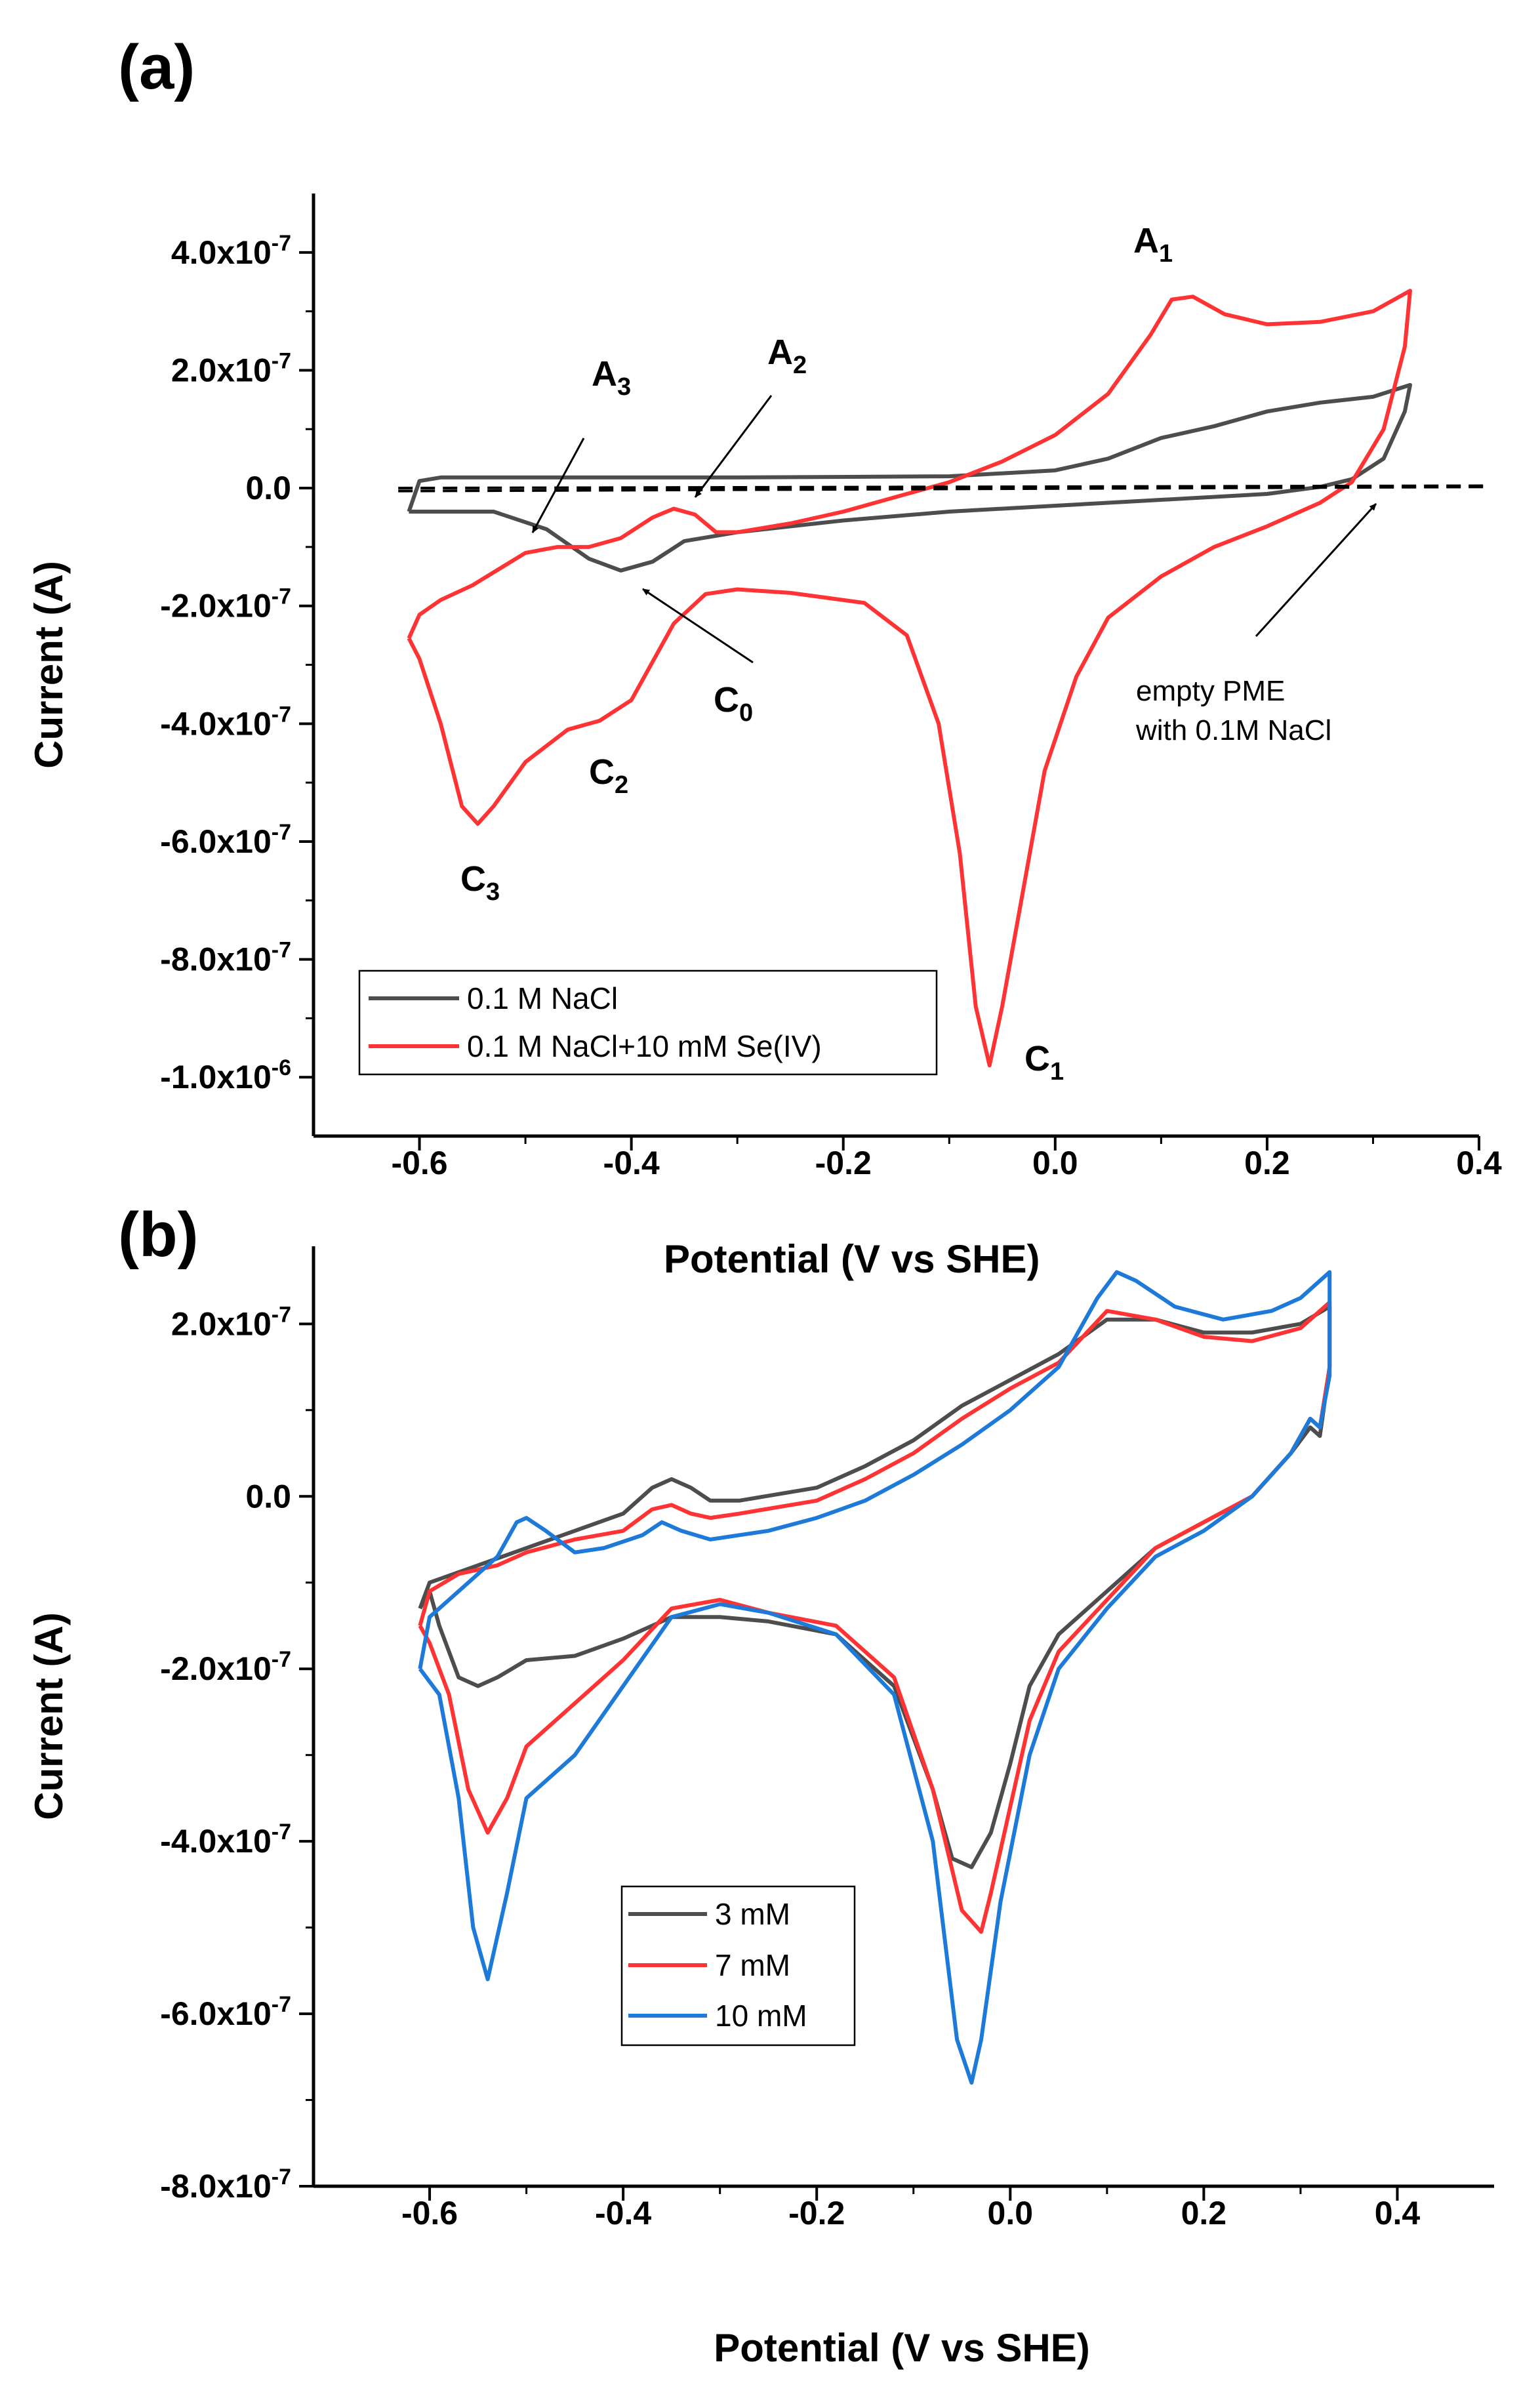  I want to click on note-empty-pme-line1: empty PME, so click(1210, 691).